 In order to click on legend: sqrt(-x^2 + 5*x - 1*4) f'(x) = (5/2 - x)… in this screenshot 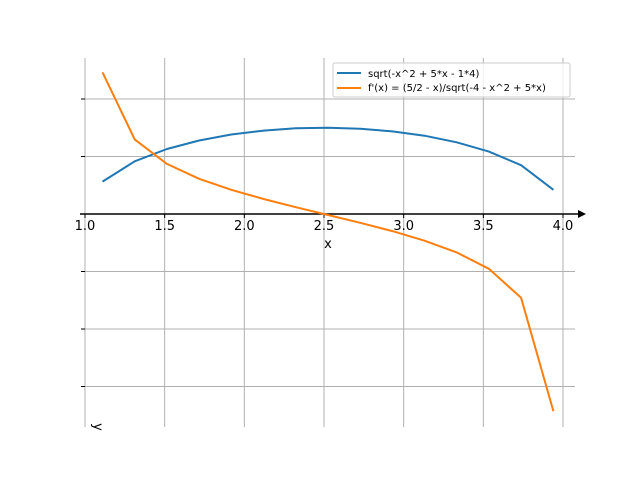, I will do `click(451, 80)`.